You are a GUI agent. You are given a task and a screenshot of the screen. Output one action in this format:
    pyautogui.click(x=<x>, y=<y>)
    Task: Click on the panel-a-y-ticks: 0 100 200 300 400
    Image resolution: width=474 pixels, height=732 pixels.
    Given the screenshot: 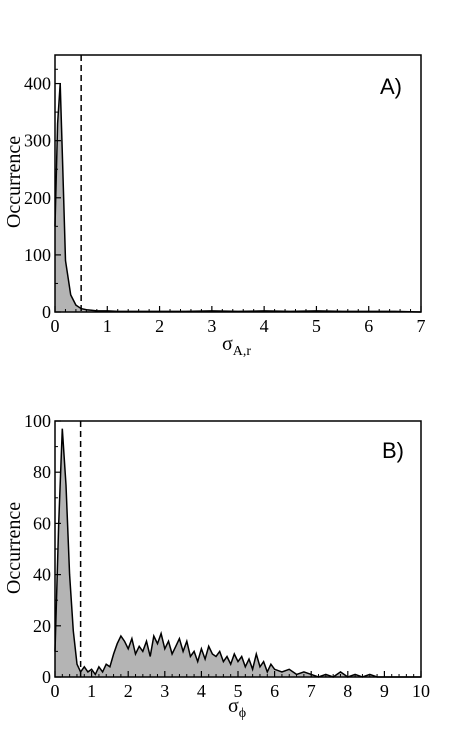 What is the action you would take?
    pyautogui.click(x=42, y=195)
    